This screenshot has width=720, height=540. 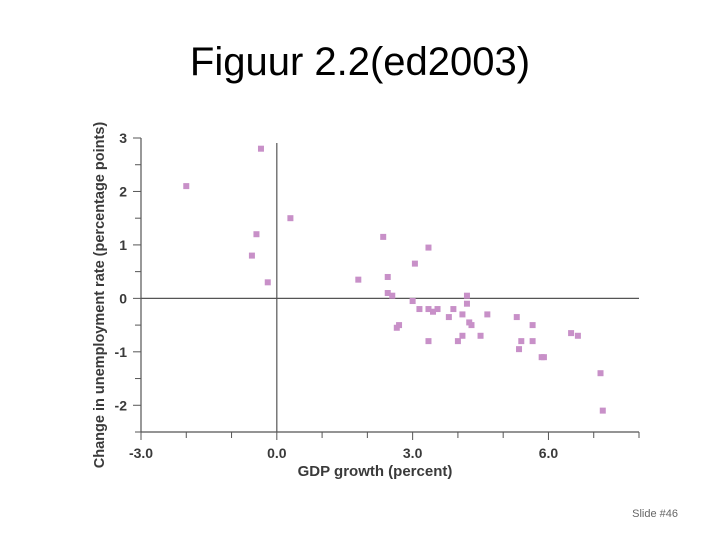 What do you see at coordinates (121, 352) in the screenshot?
I see `y-tick-label: -1` at bounding box center [121, 352].